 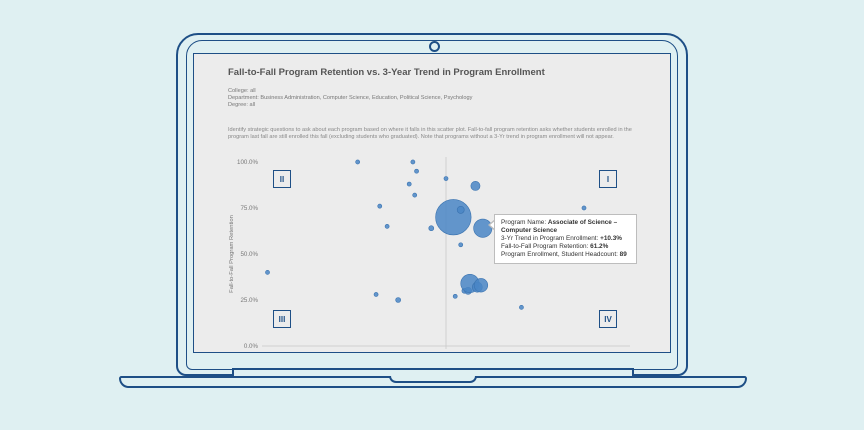 I want to click on y-tick-label: 25.0%, so click(x=249, y=300).